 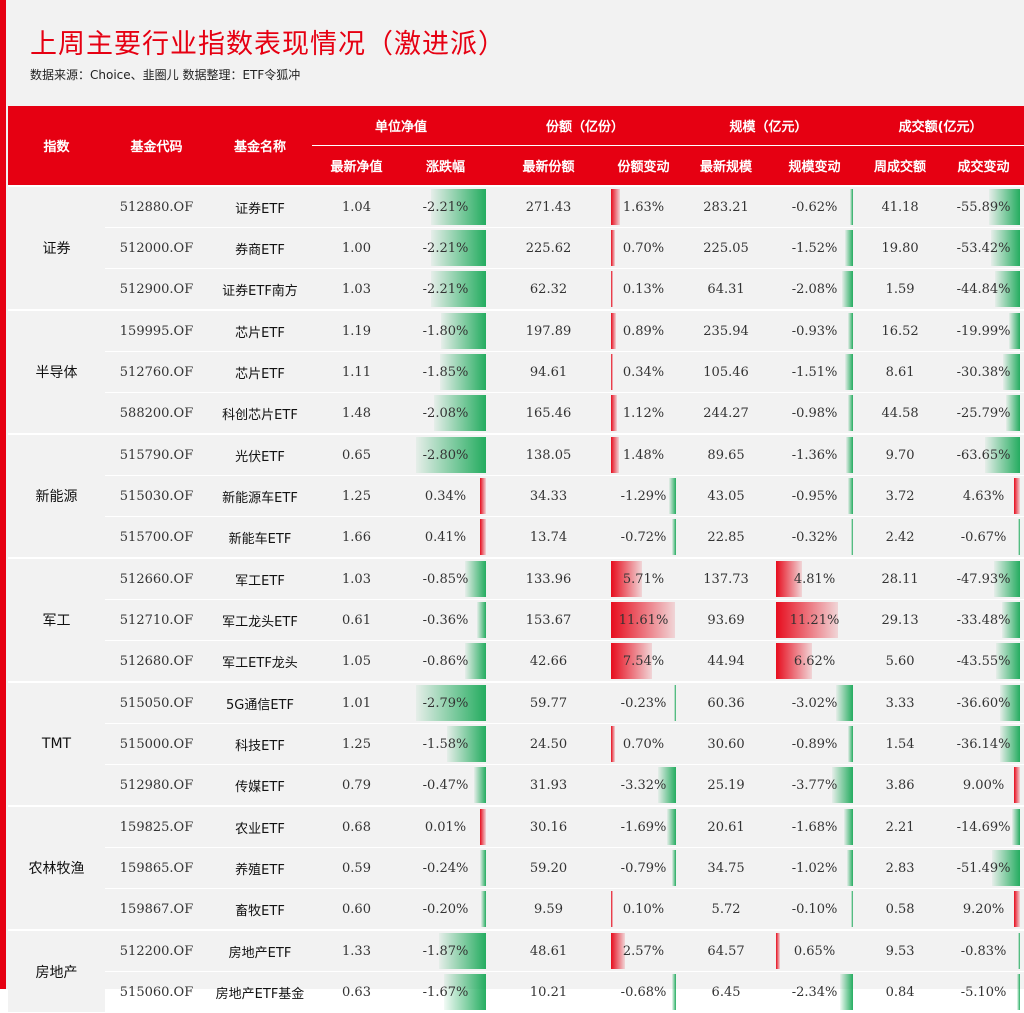 What do you see at coordinates (983, 992) in the screenshot?
I see `volume-change-value: -5.10%` at bounding box center [983, 992].